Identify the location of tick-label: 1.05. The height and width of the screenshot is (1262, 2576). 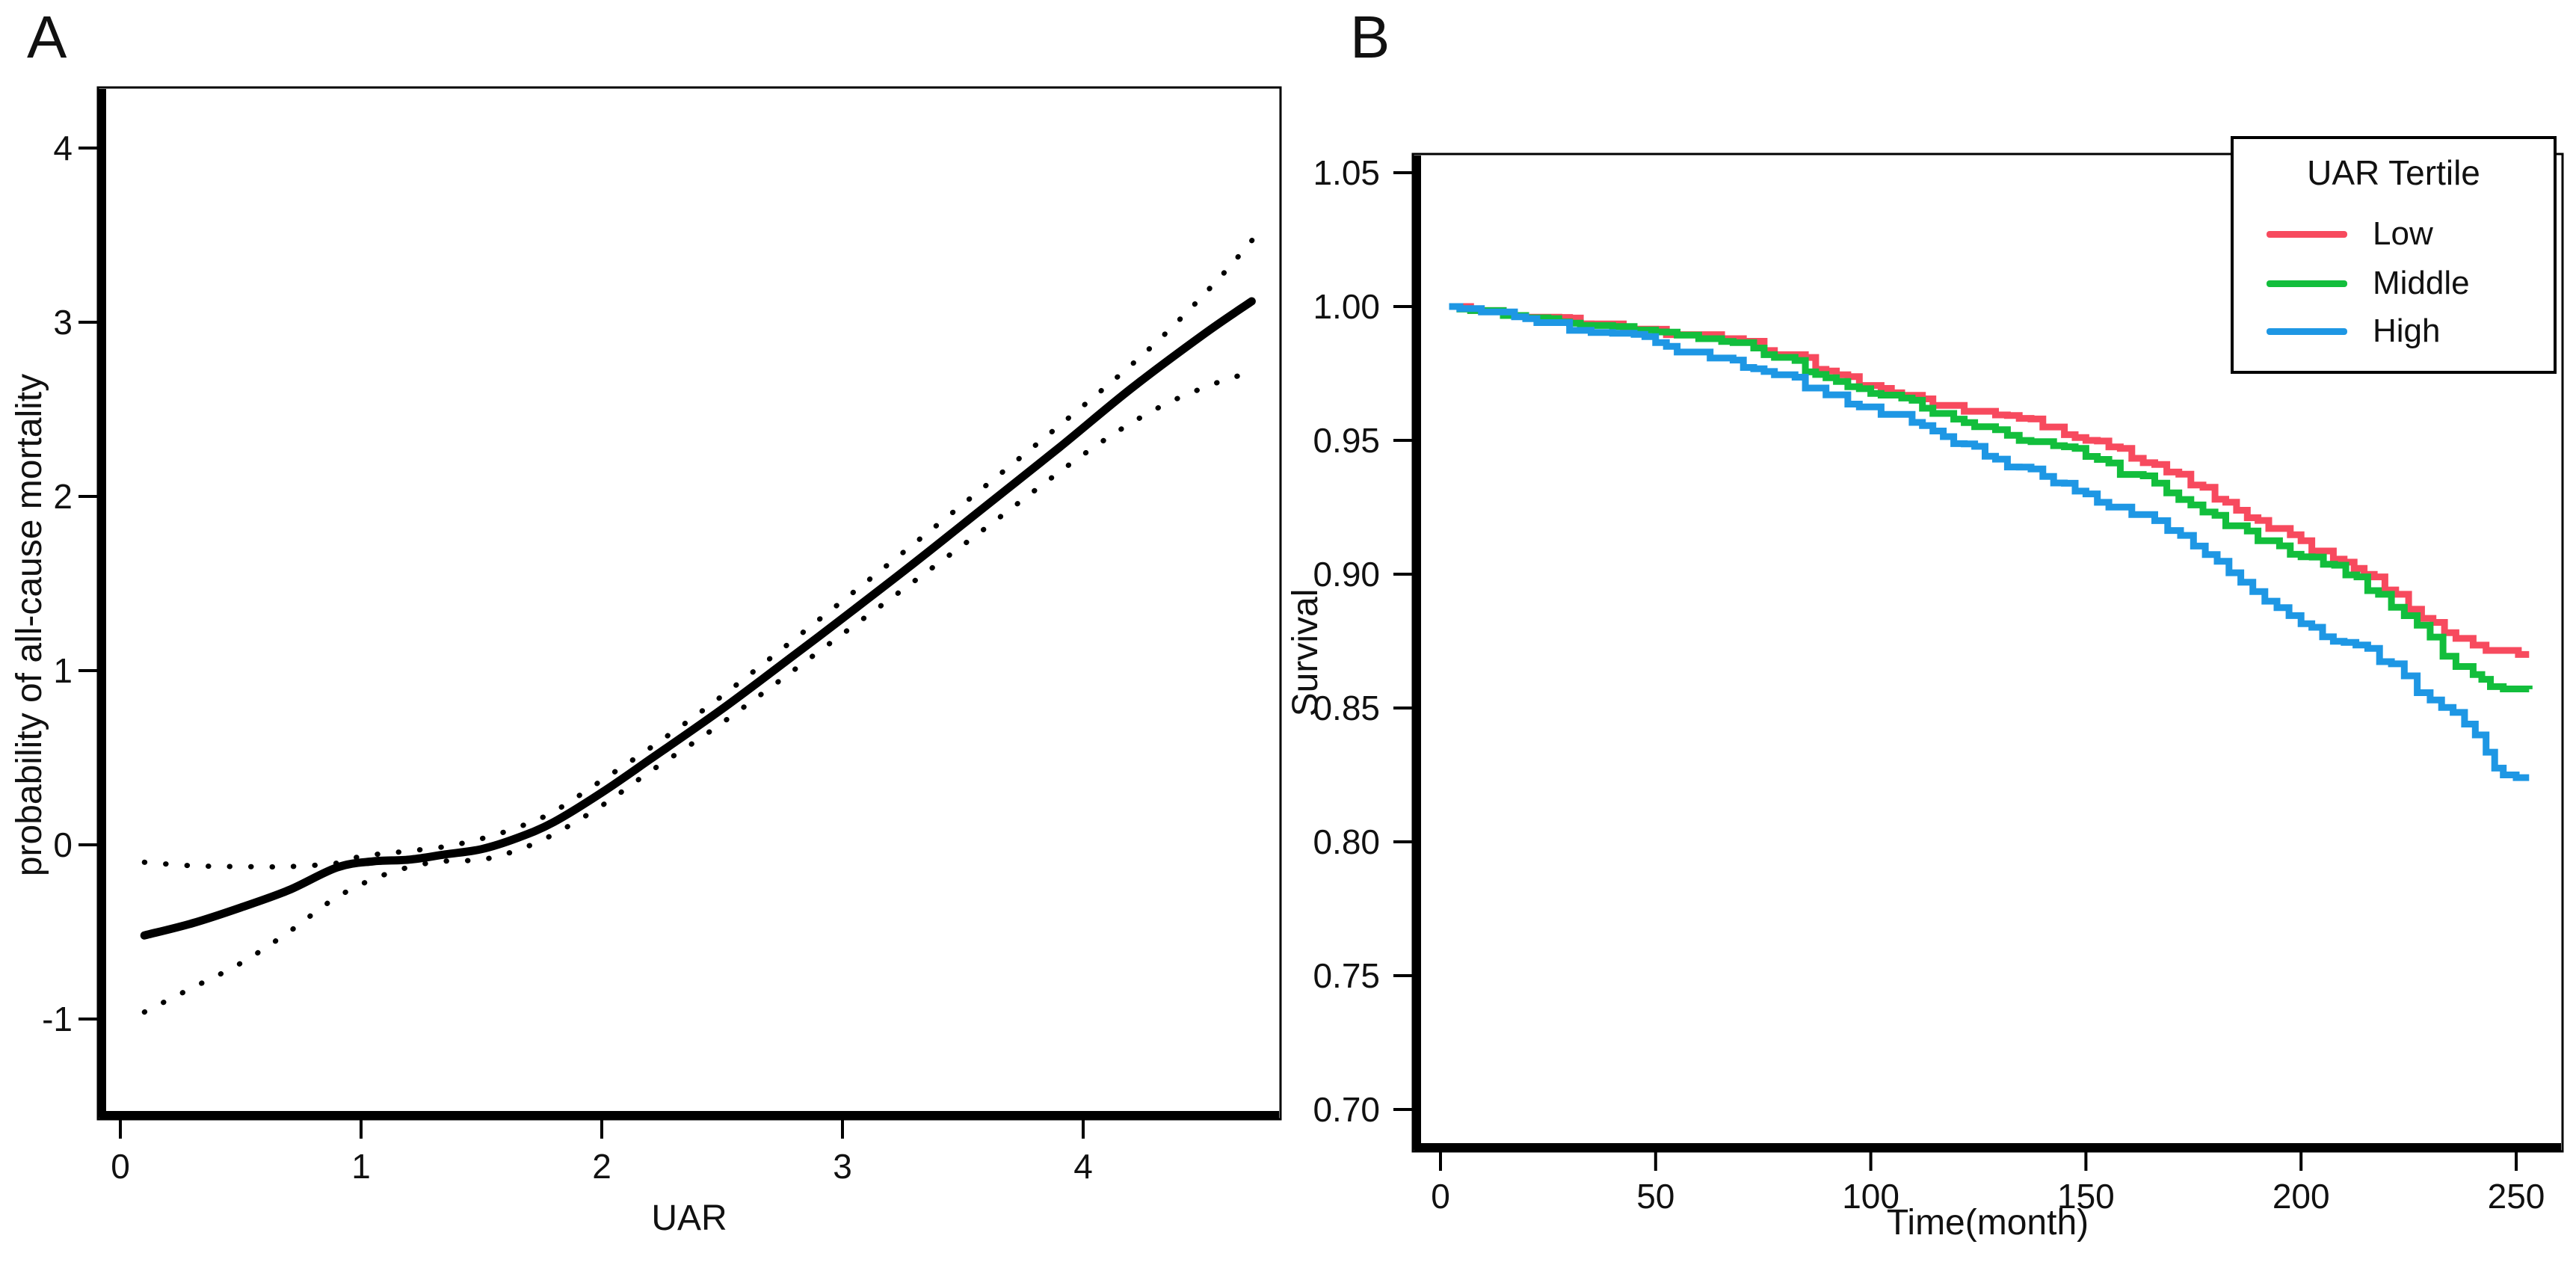
(1346, 172).